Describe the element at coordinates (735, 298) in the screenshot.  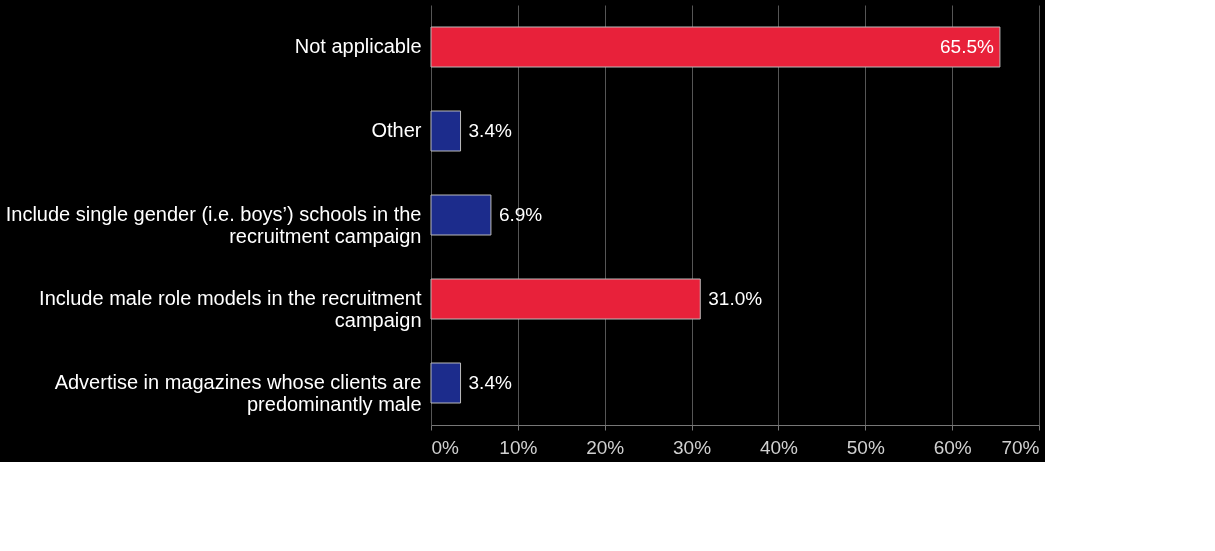
I see `data-label: 31.0%` at that location.